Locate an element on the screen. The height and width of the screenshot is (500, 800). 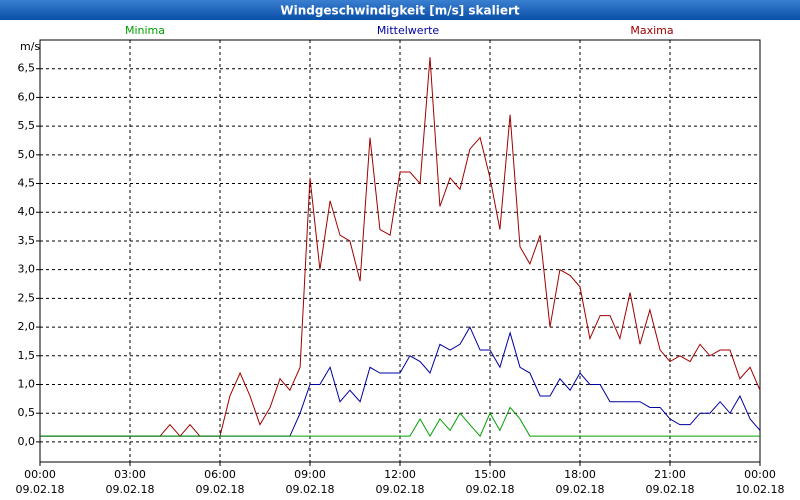
x-tick-label: 03:00 is located at coordinates (130, 474).